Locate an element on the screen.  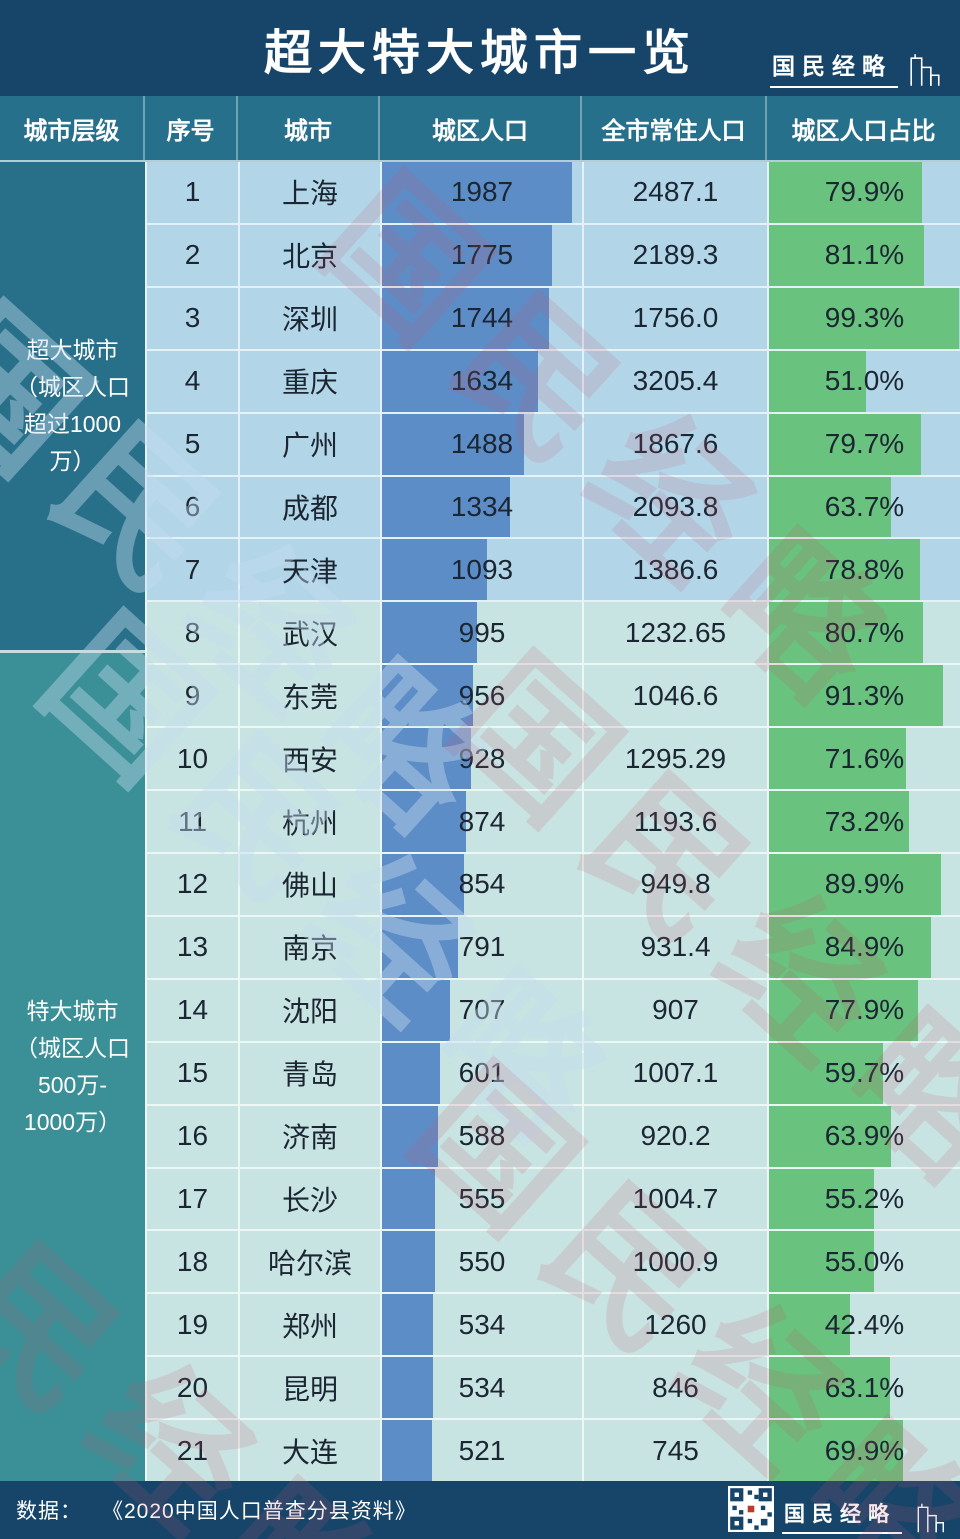
total-pop-cell: 2487.1 is located at coordinates (674, 192).